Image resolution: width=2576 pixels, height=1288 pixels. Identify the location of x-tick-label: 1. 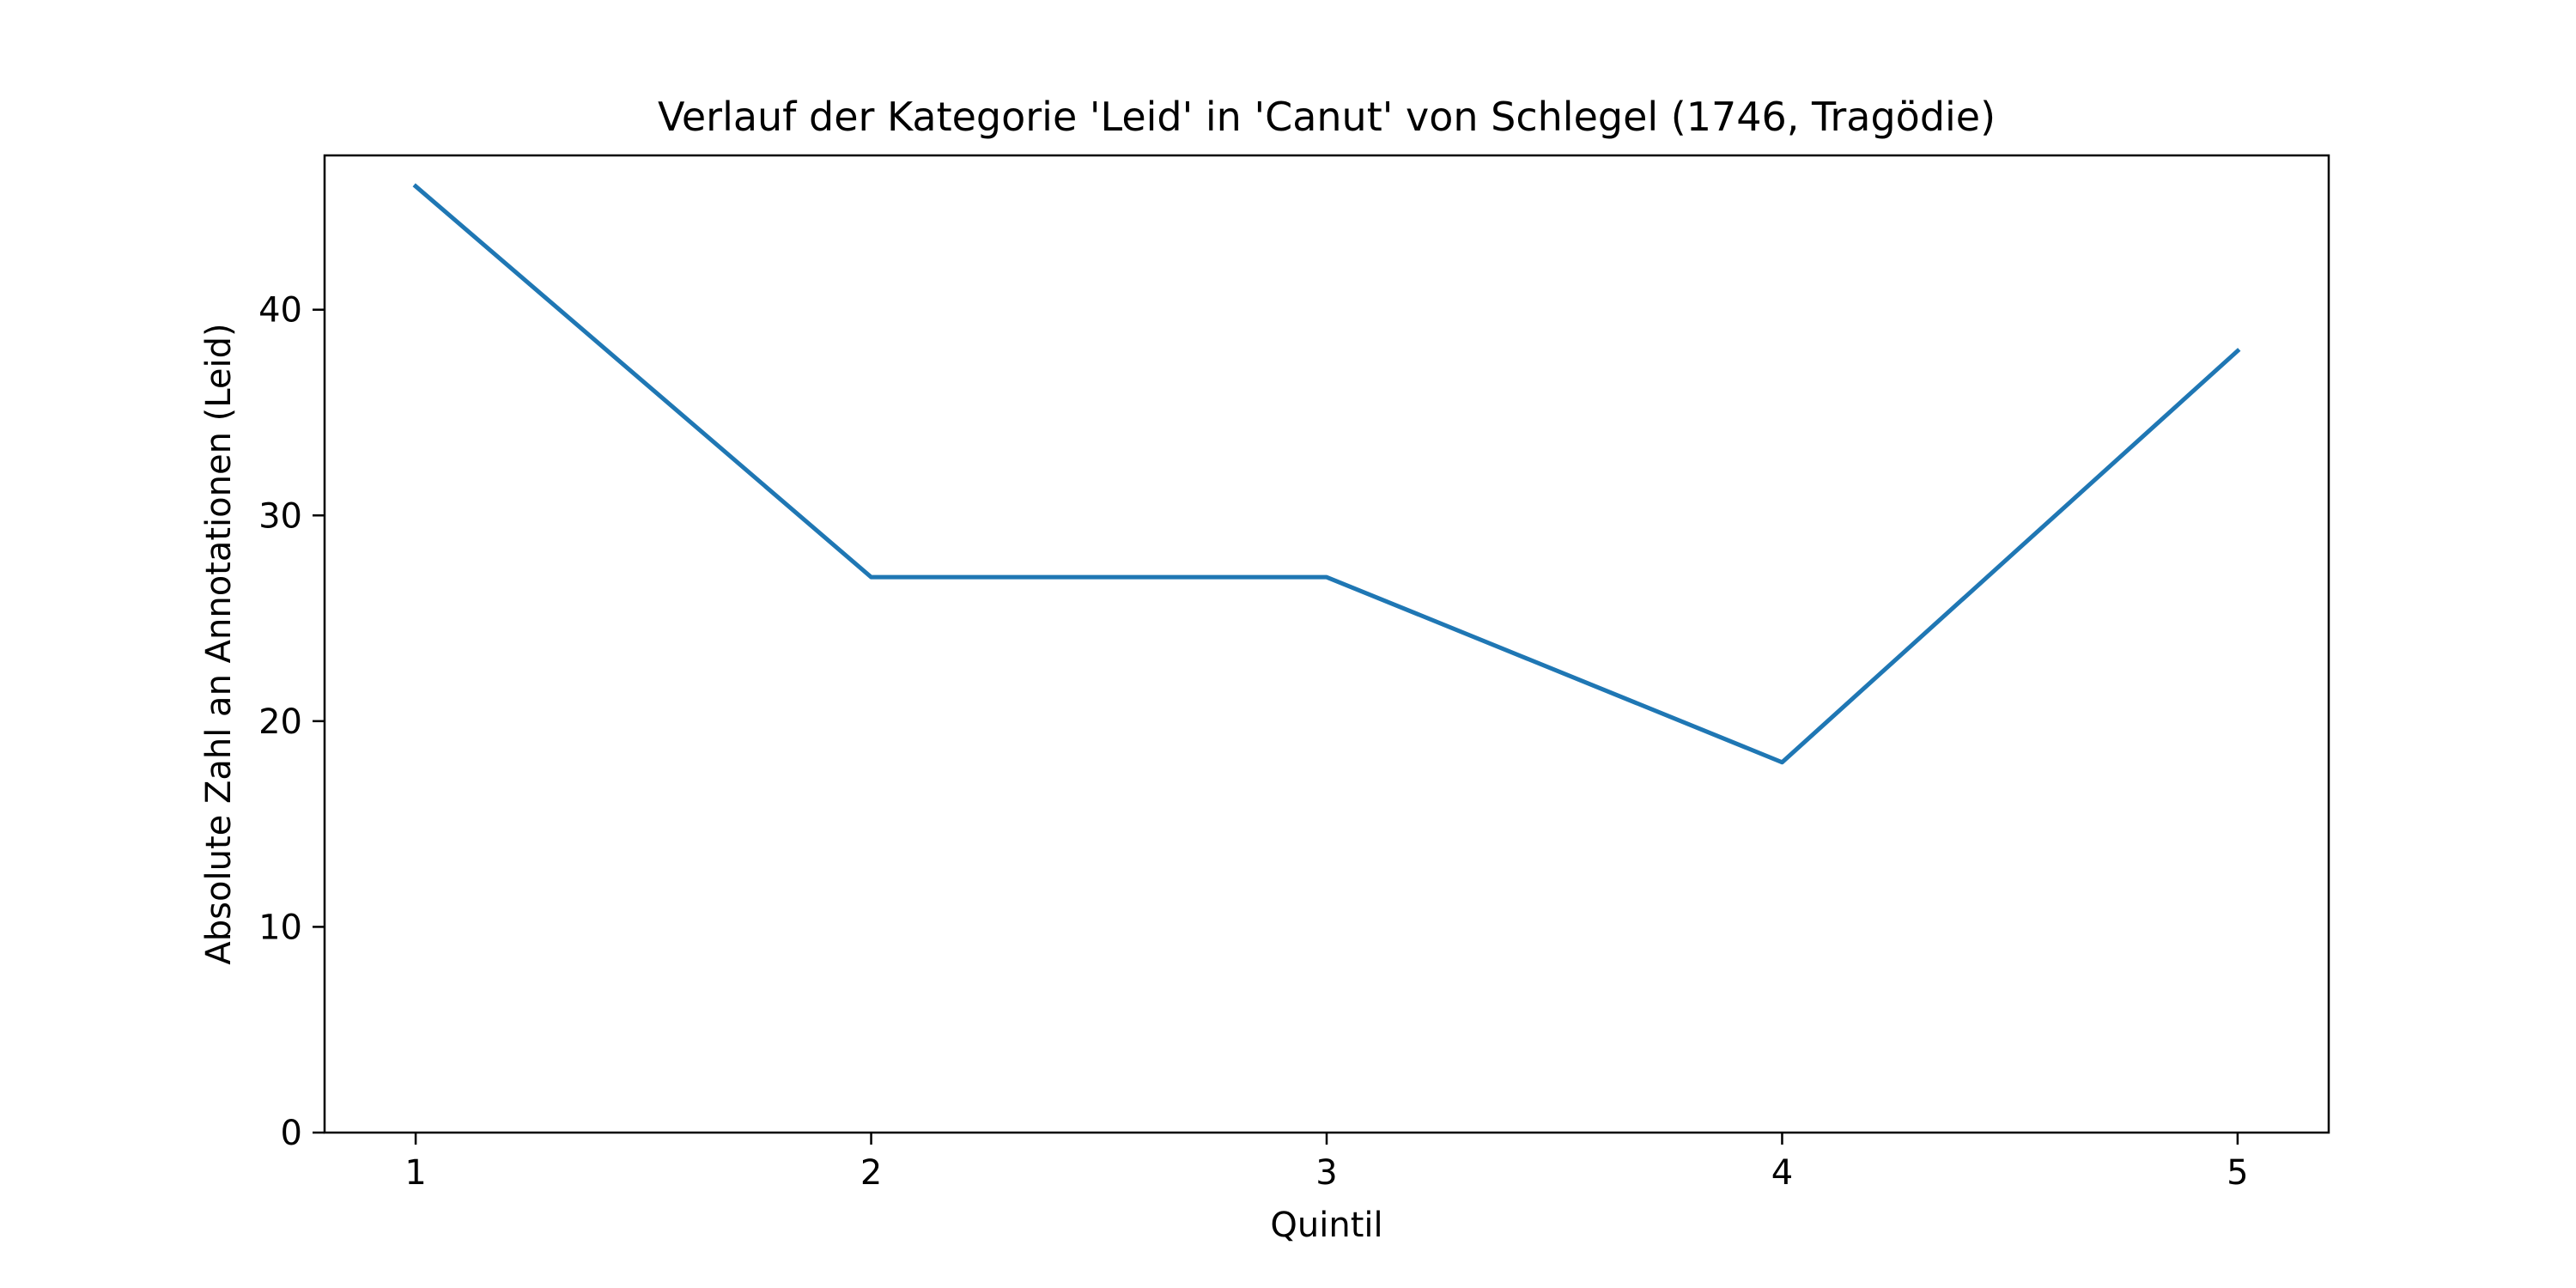
(415, 1173).